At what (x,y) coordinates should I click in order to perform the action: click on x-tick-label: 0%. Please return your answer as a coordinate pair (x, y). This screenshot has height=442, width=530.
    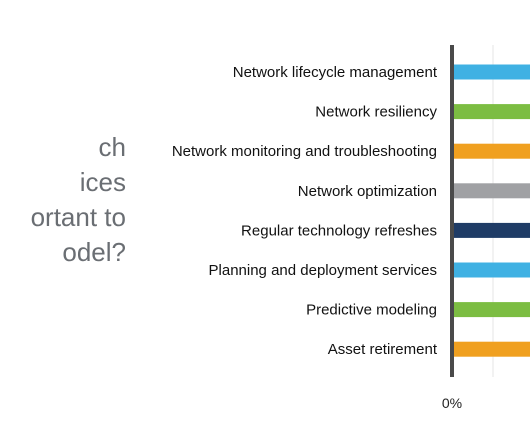
    Looking at the image, I should click on (452, 403).